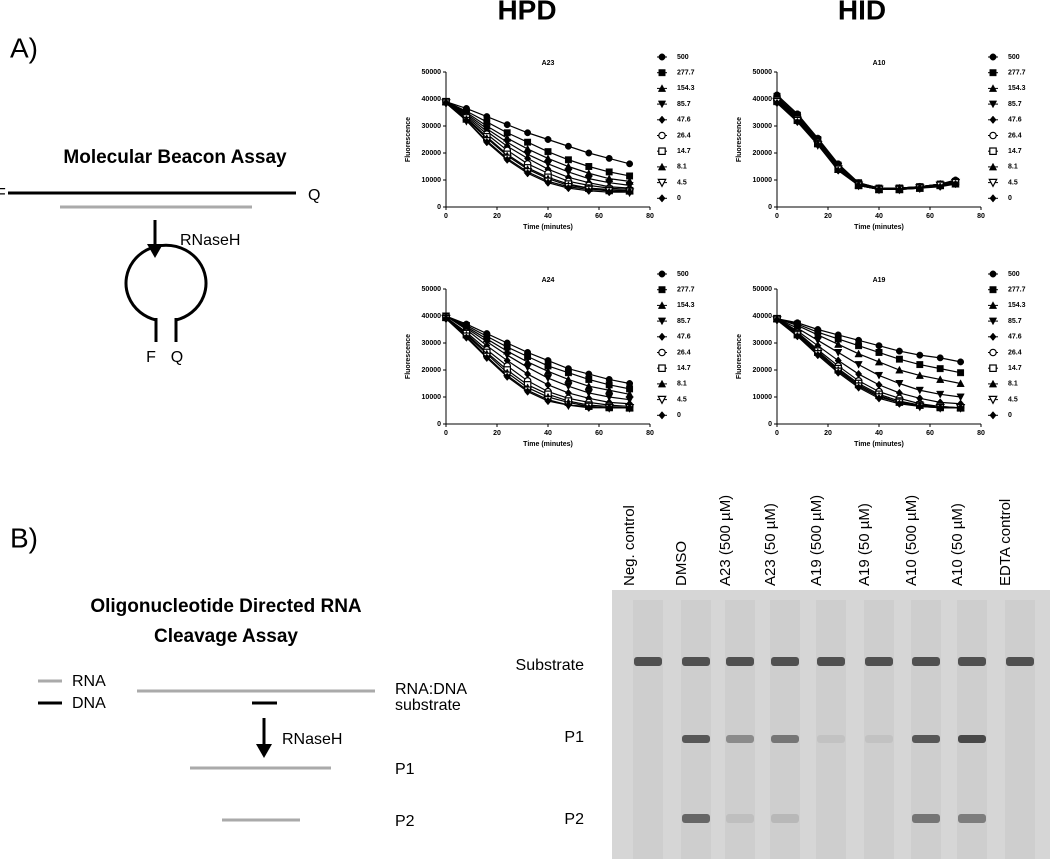 This screenshot has height=859, width=1050. What do you see at coordinates (89, 703) in the screenshot?
I see `legend-label: DNA` at bounding box center [89, 703].